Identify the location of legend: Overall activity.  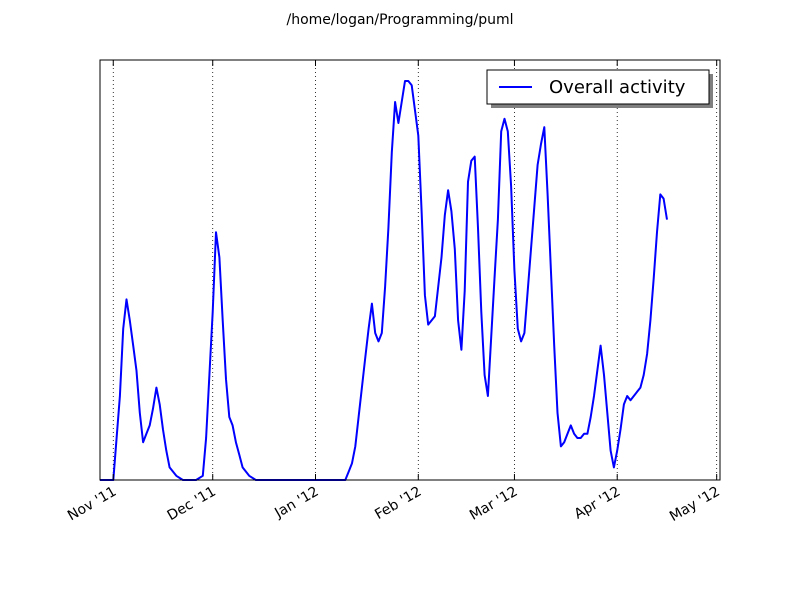
(599, 88).